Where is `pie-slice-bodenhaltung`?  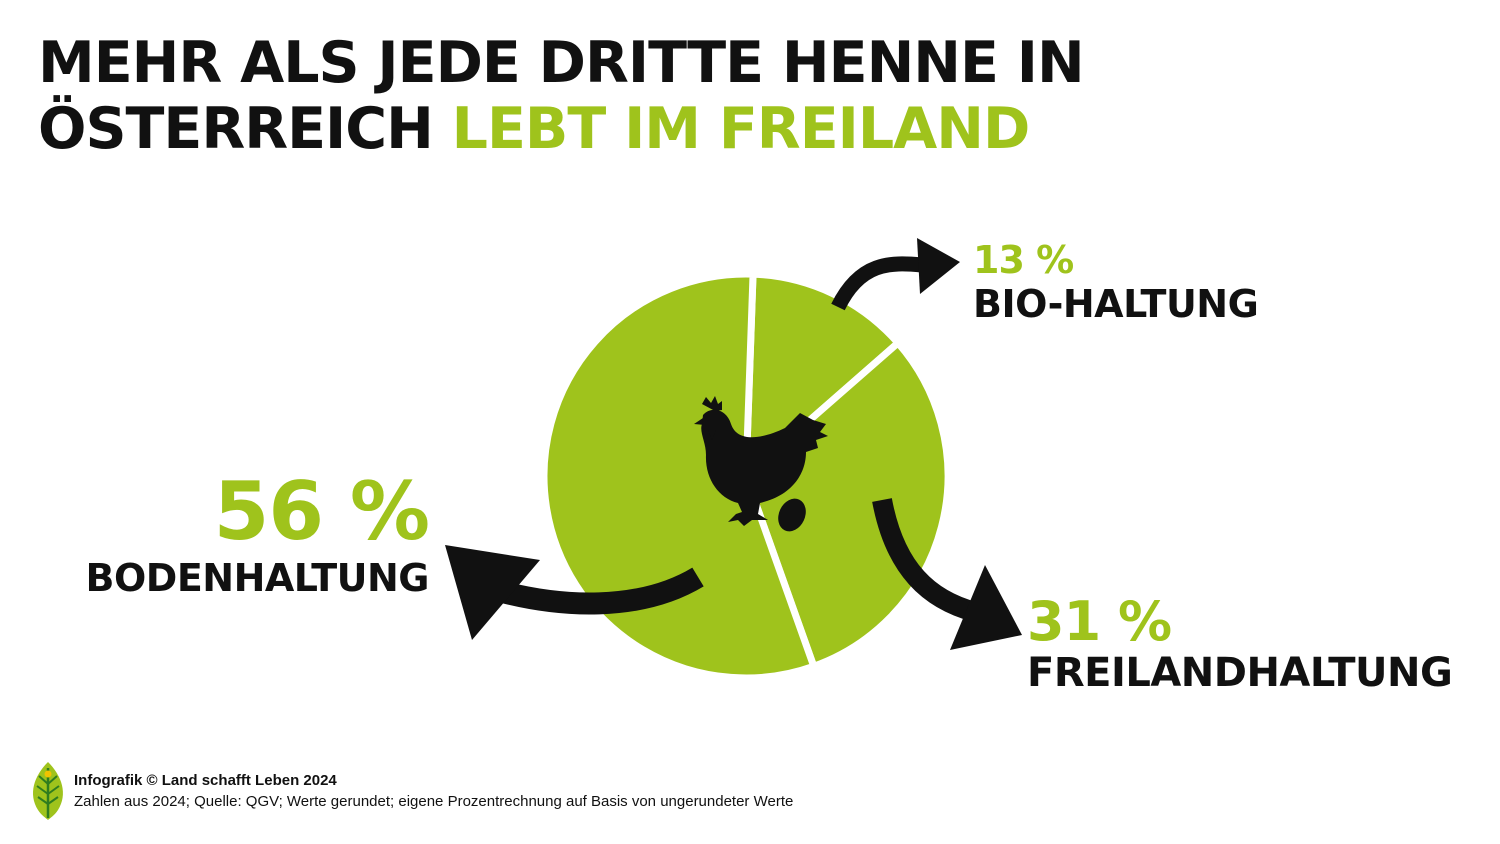 pie-slice-bodenhaltung is located at coordinates (679, 476).